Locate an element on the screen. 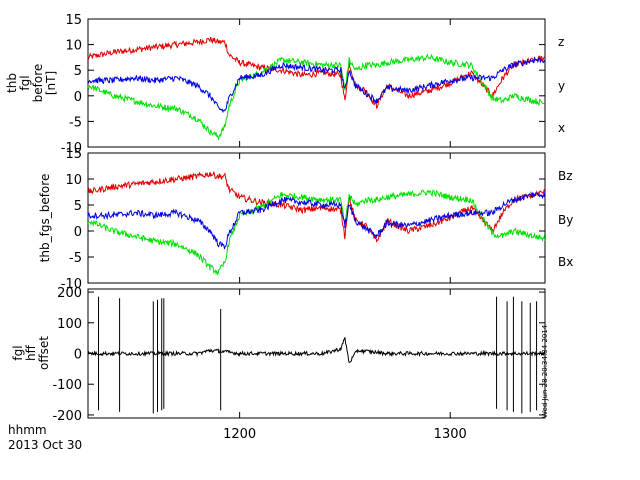 This screenshot has width=640, height=480. panel-3-series is located at coordinates (316, 350).